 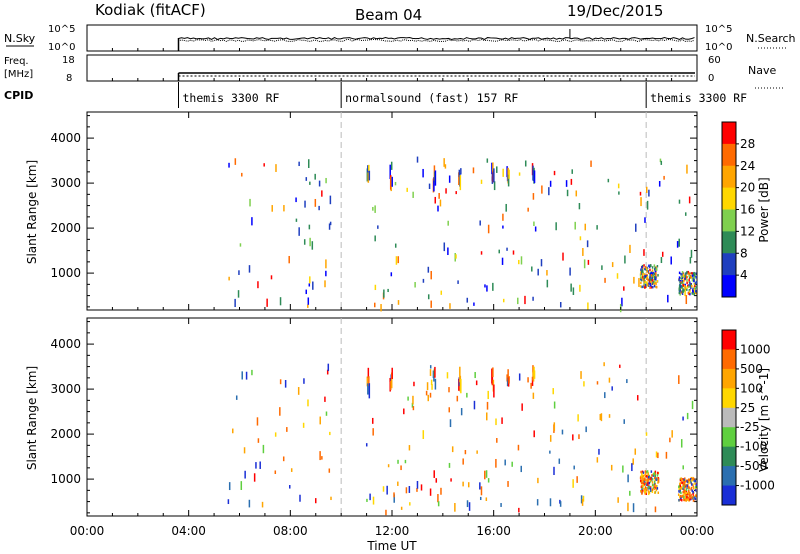 What do you see at coordinates (436, 40) in the screenshot?
I see `noise-trace` at bounding box center [436, 40].